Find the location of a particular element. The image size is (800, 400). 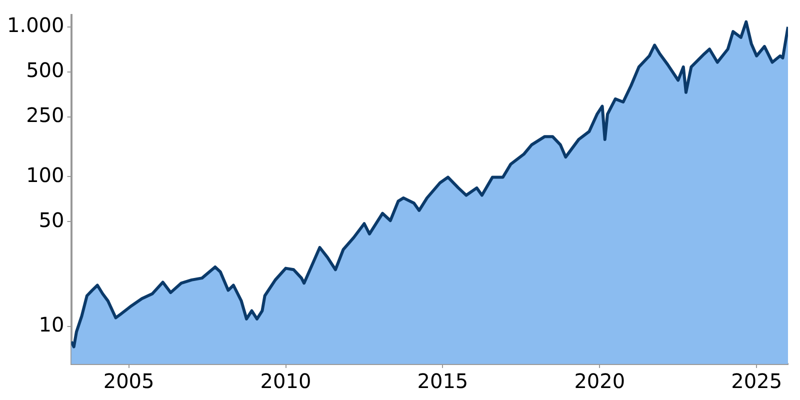

y-tick-label: 250 is located at coordinates (45, 115).